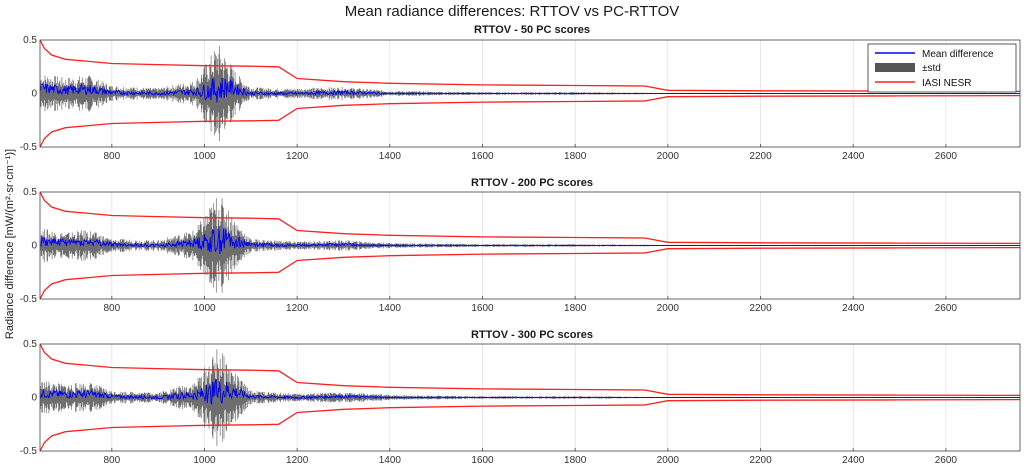 The width and height of the screenshot is (1024, 469). Describe the element at coordinates (958, 54) in the screenshot. I see `legend-label-mean-difference: Mean difference` at that location.